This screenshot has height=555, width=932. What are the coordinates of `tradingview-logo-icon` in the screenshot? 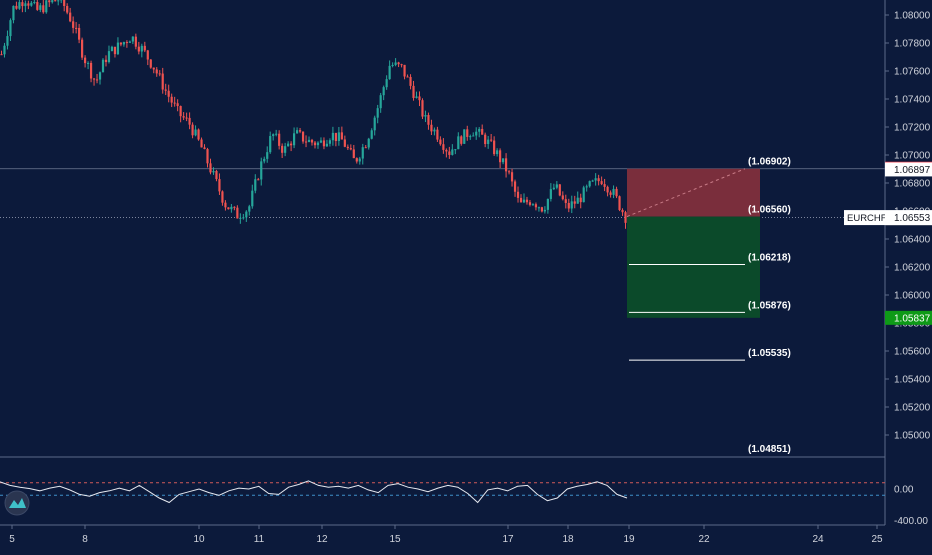 It's located at (17, 503).